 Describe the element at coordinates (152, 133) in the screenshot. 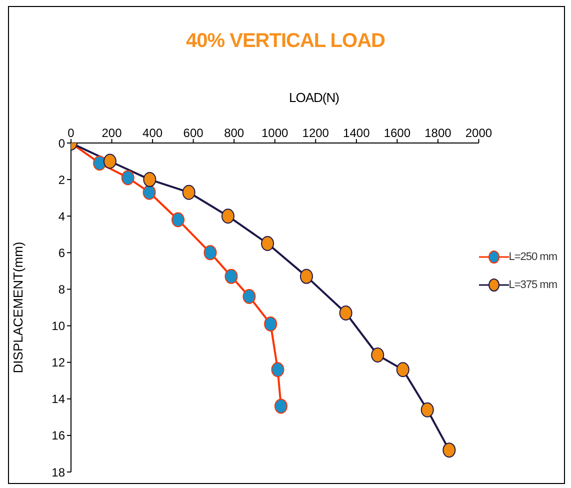

I see `x-tick-label: 400` at that location.